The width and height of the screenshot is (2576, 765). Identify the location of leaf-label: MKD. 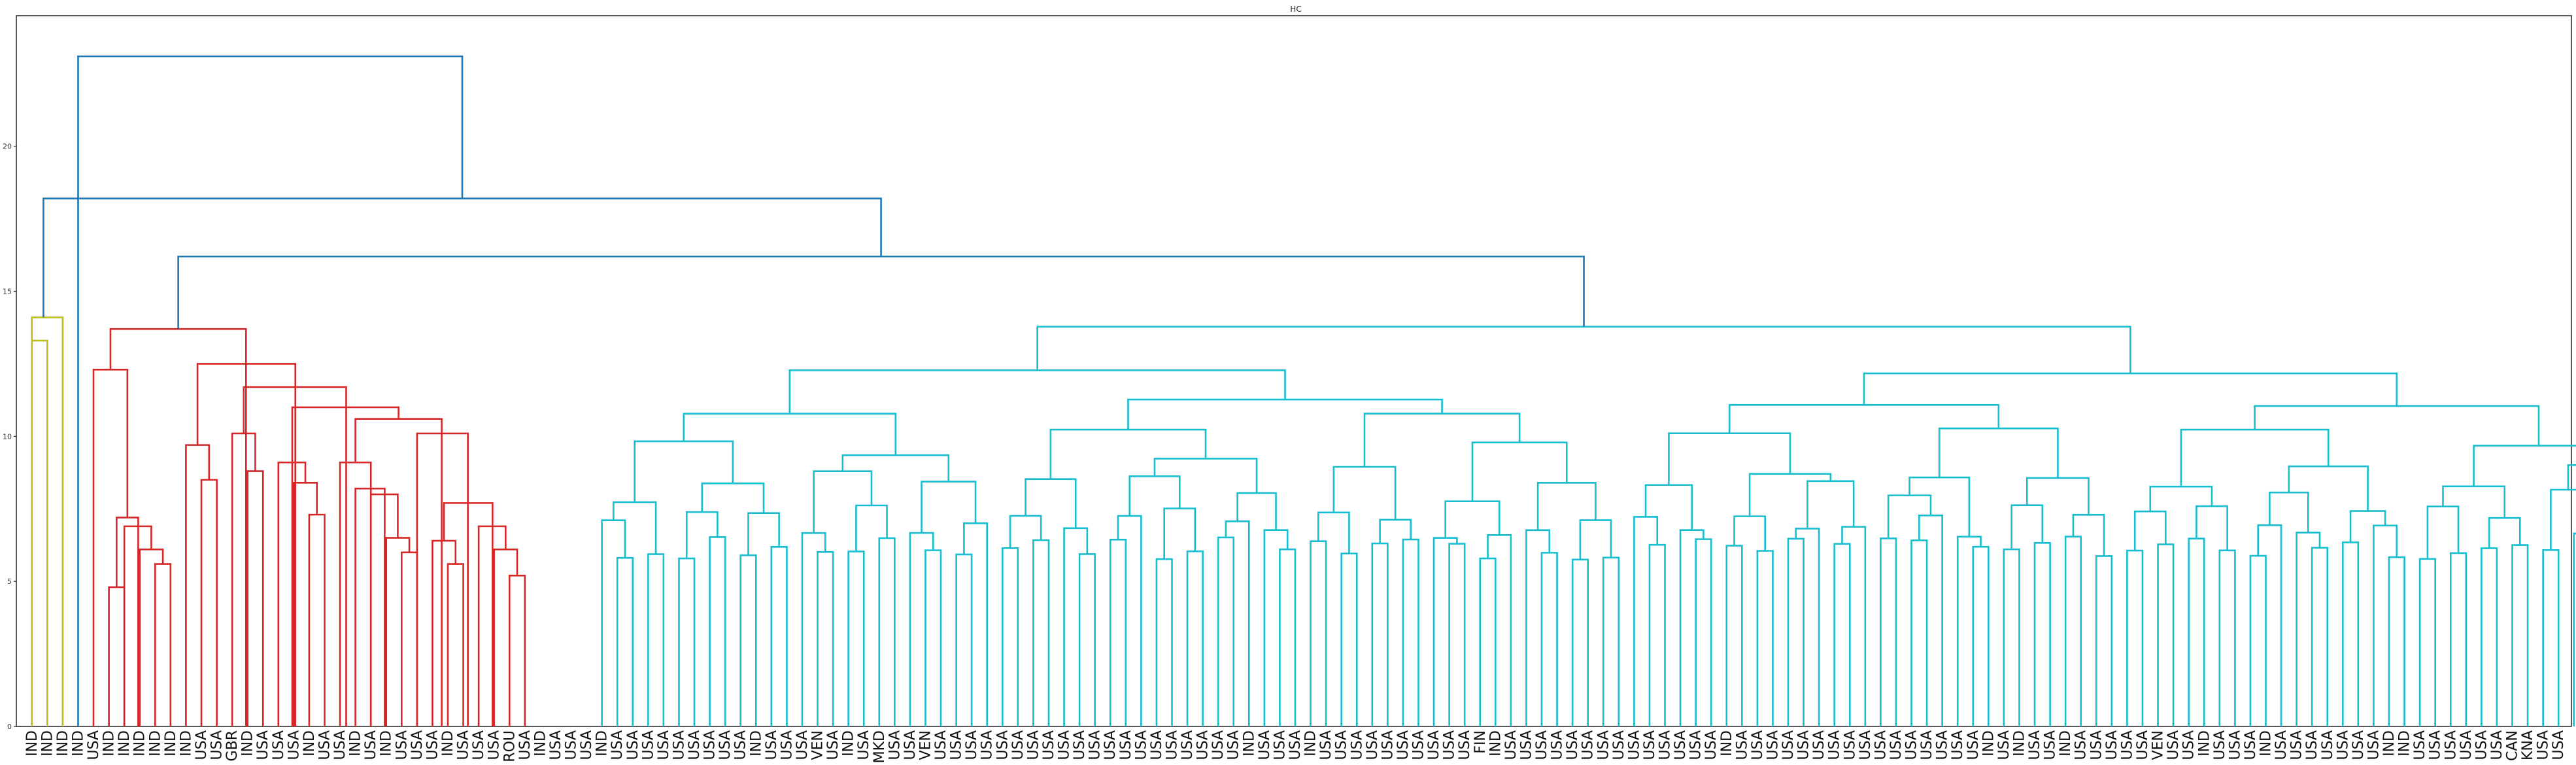
(880, 746).